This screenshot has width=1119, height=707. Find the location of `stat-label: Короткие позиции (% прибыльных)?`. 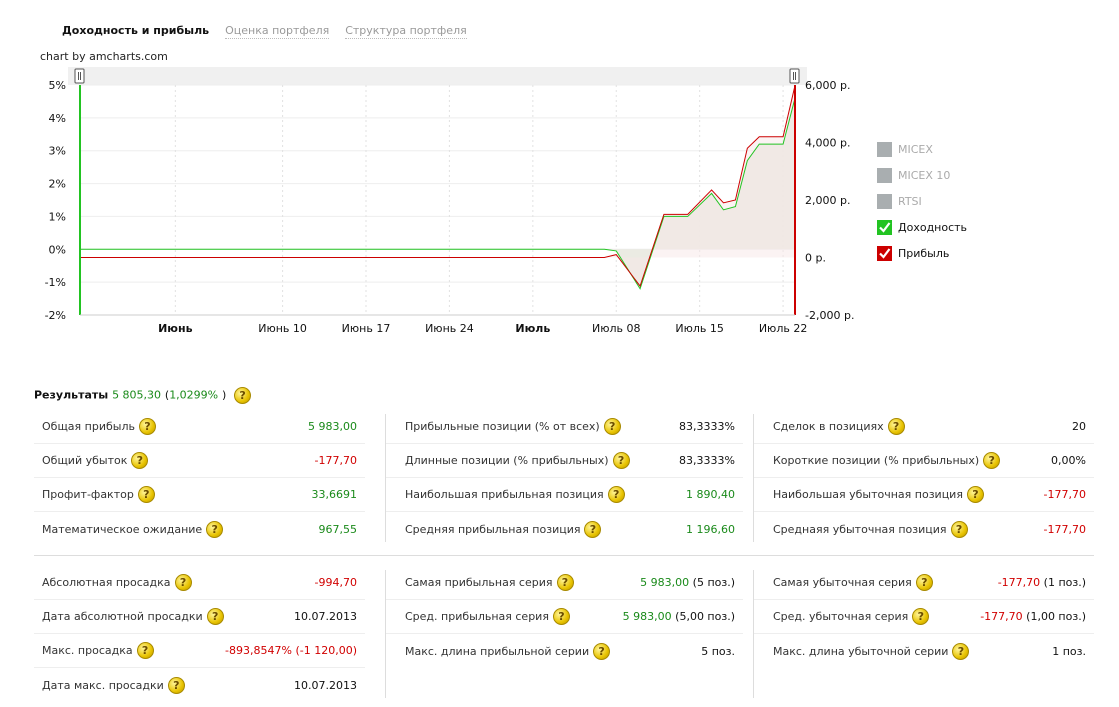

stat-label: Короткие позиции (% прибыльных)? is located at coordinates (887, 460).